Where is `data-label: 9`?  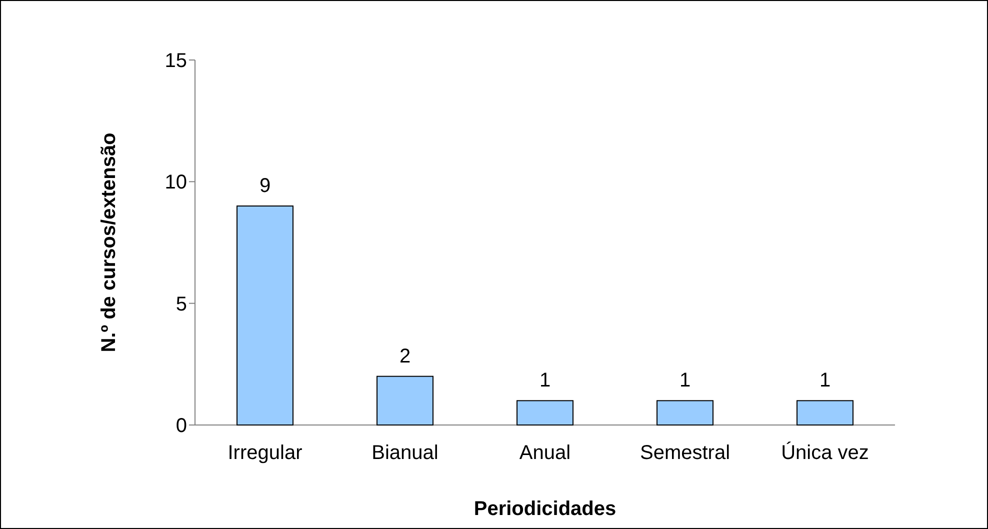
data-label: 9 is located at coordinates (265, 186).